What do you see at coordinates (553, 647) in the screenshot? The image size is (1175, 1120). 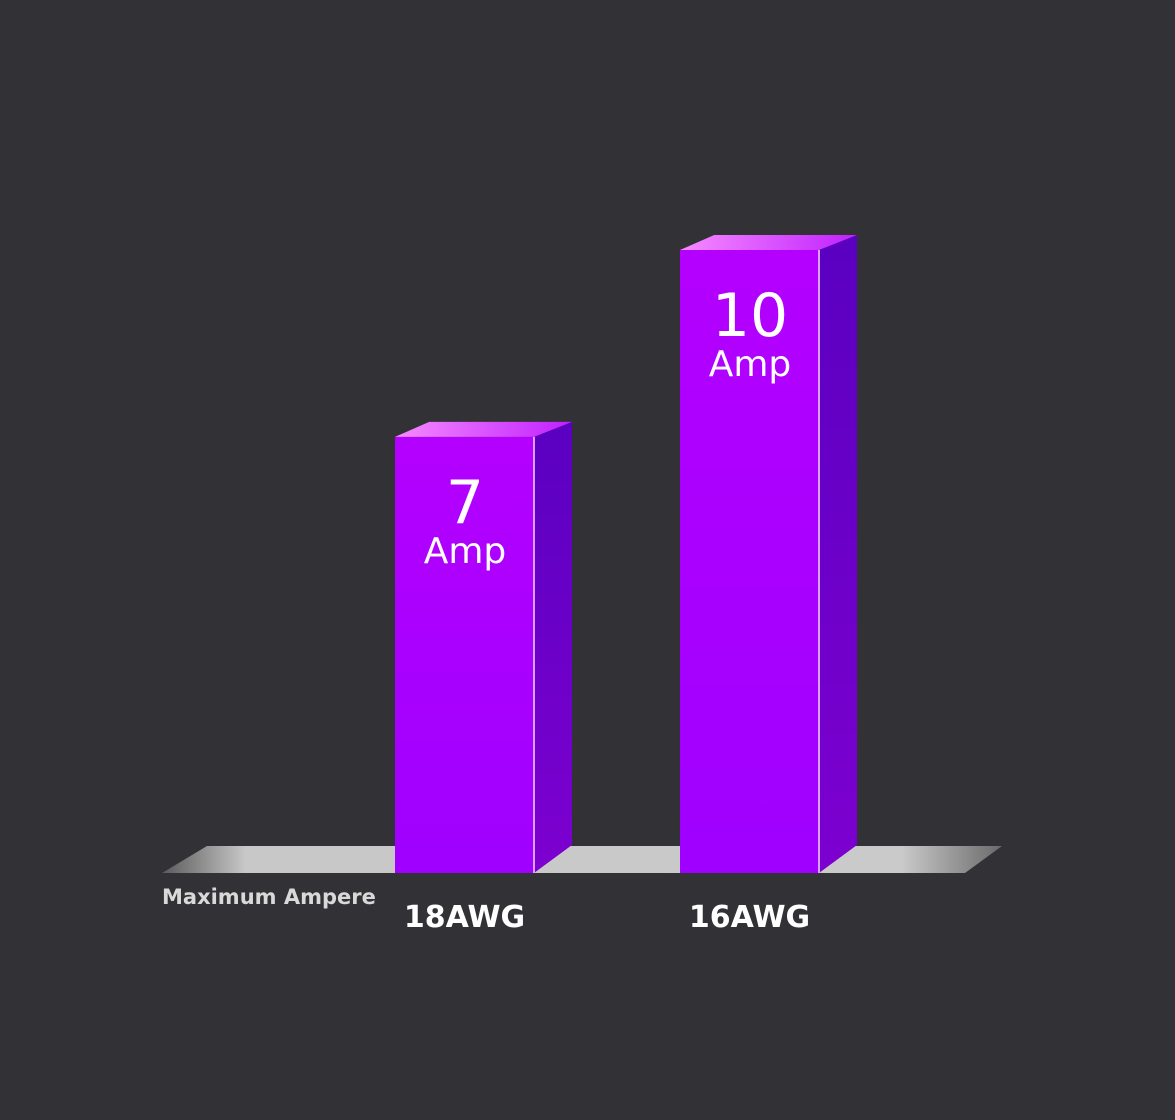 I see `bar-side-18awg` at bounding box center [553, 647].